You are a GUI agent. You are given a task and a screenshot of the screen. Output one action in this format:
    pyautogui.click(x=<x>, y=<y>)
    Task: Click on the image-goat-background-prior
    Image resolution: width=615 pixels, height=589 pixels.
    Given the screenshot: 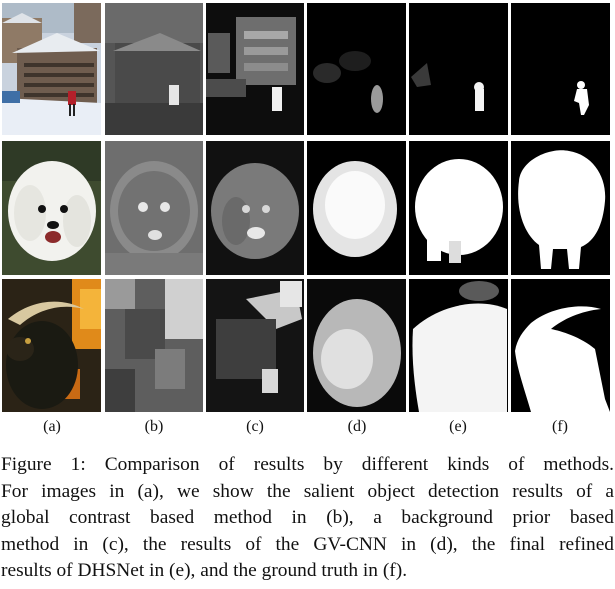 What is the action you would take?
    pyautogui.click(x=255, y=345)
    